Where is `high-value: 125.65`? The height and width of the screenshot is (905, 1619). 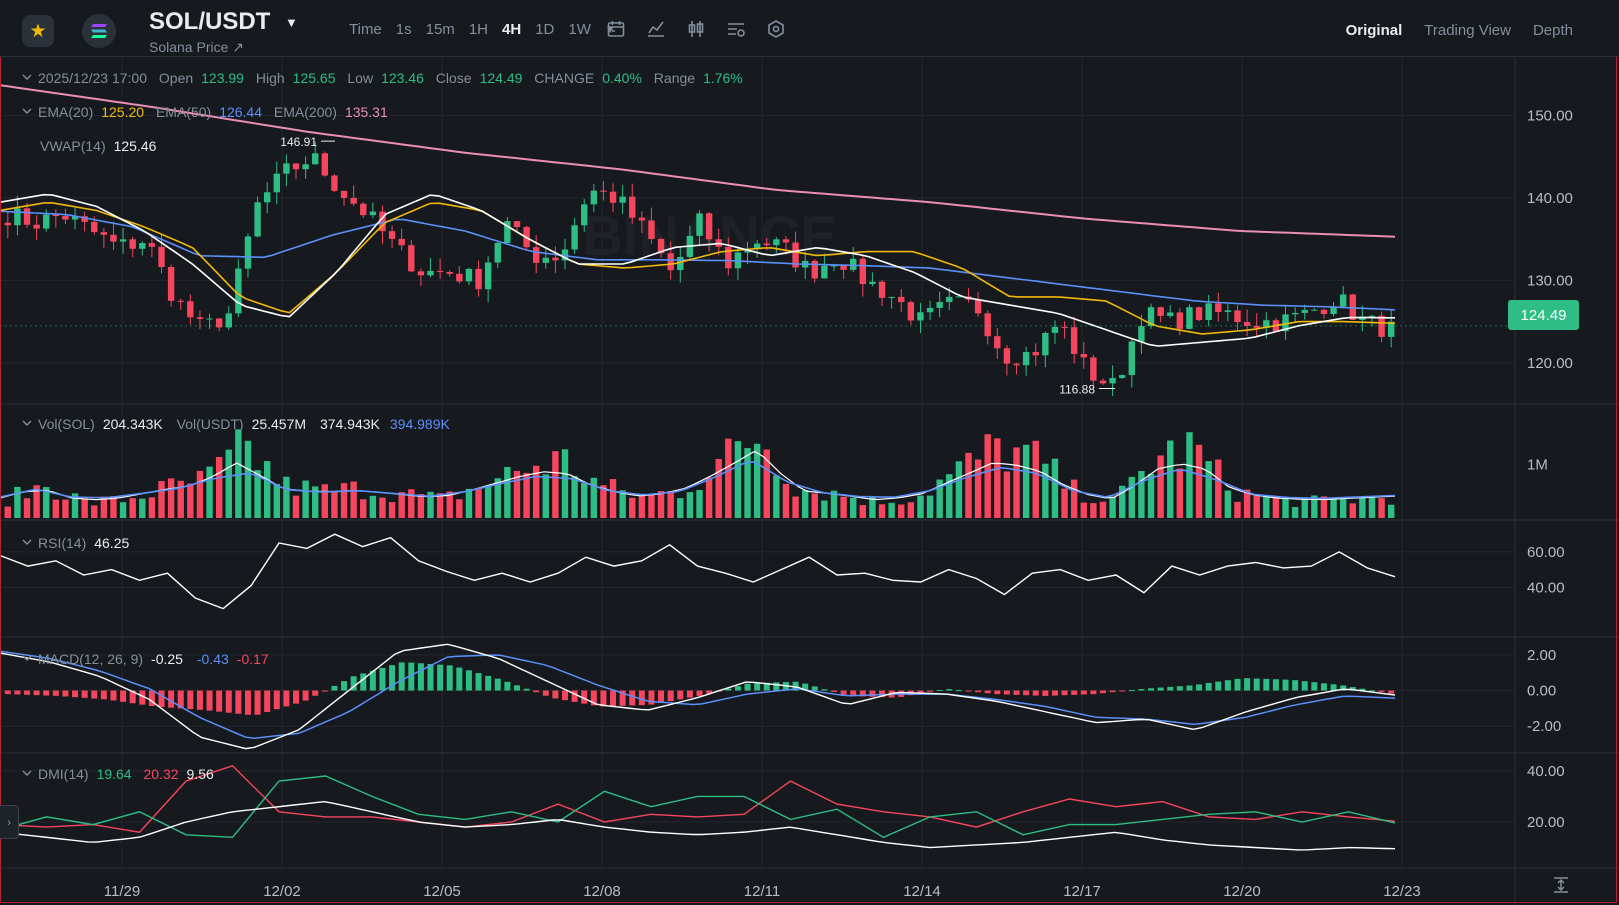
high-value: 125.65 is located at coordinates (314, 78).